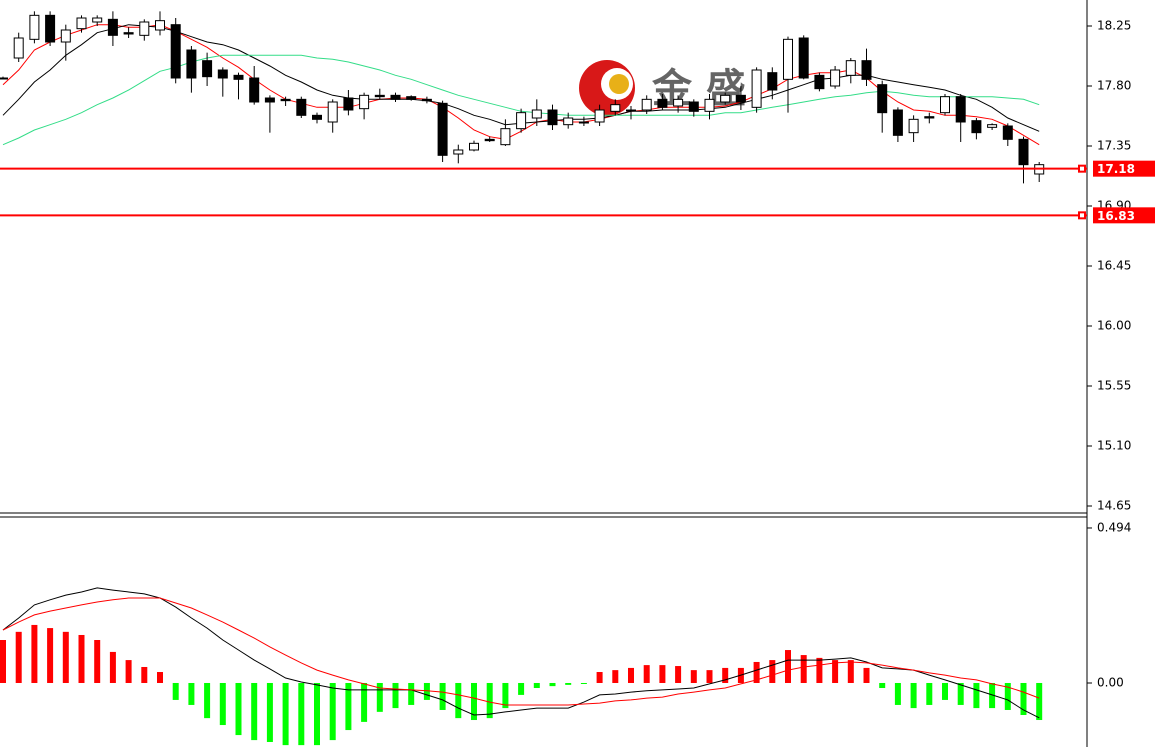 The height and width of the screenshot is (747, 1155). Describe the element at coordinates (1116, 169) in the screenshot. I see `level-label: 17.18` at that location.